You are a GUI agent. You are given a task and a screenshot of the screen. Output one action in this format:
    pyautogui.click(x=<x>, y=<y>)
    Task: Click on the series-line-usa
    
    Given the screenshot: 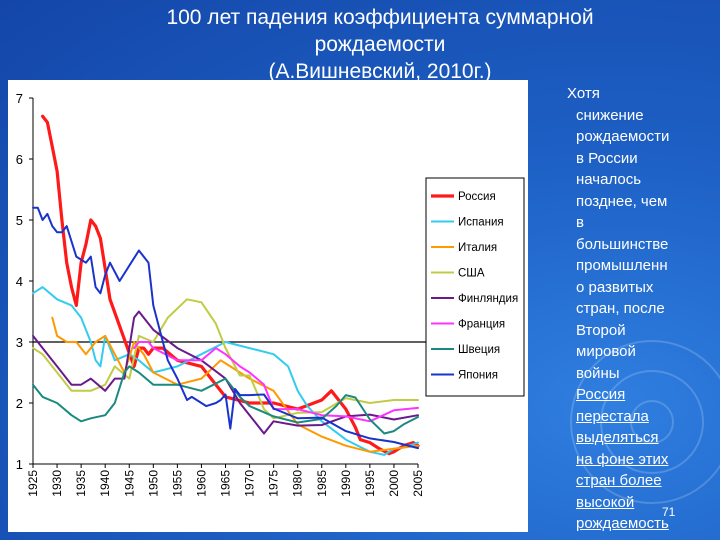 What is the action you would take?
    pyautogui.click(x=225, y=359)
    